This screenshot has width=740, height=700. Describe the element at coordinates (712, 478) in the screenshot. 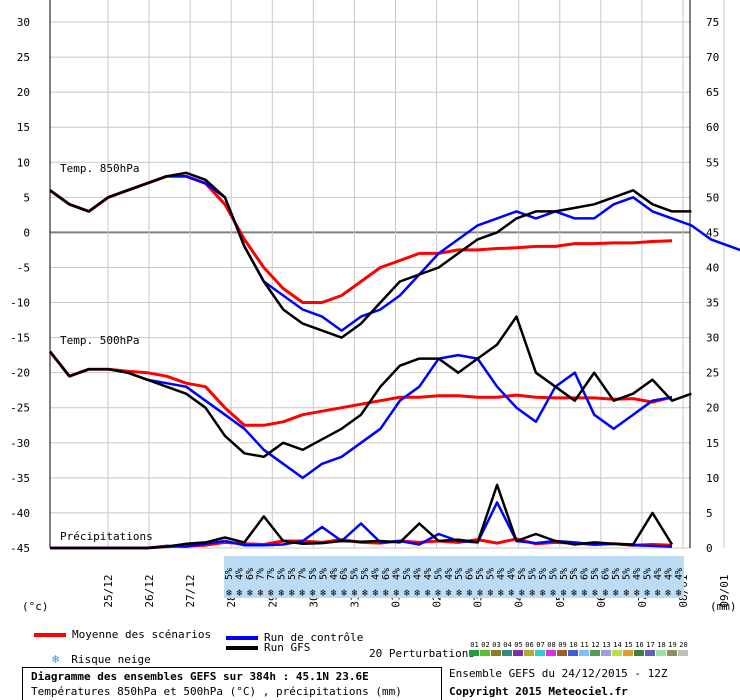

I see `right-tick-label: 10` at that location.